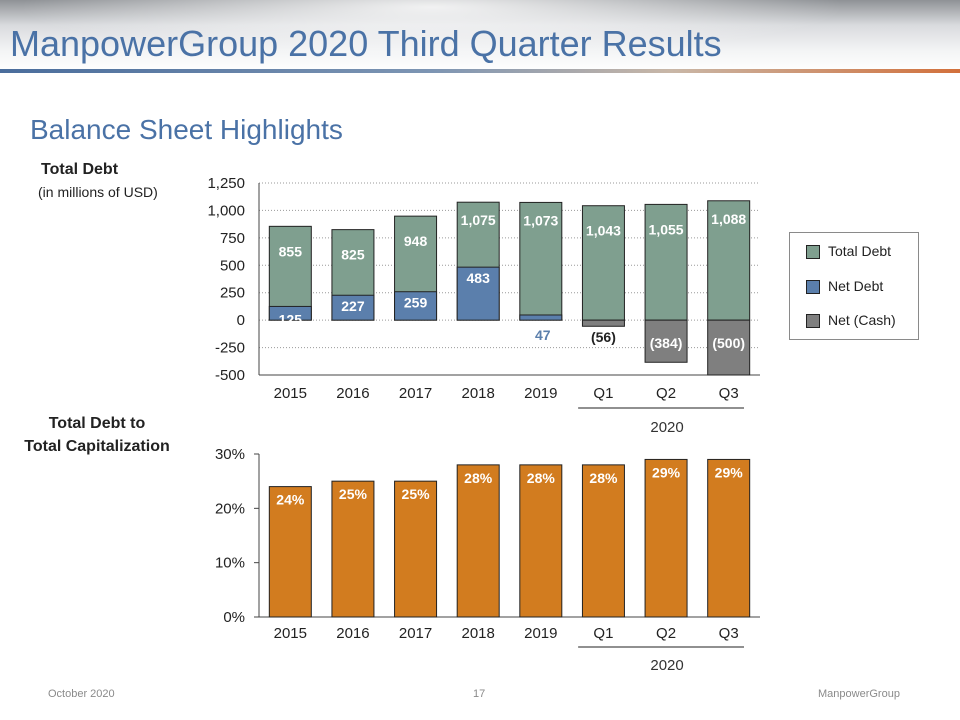 The image size is (960, 720). I want to click on net-debt-data-label: 227, so click(353, 306).